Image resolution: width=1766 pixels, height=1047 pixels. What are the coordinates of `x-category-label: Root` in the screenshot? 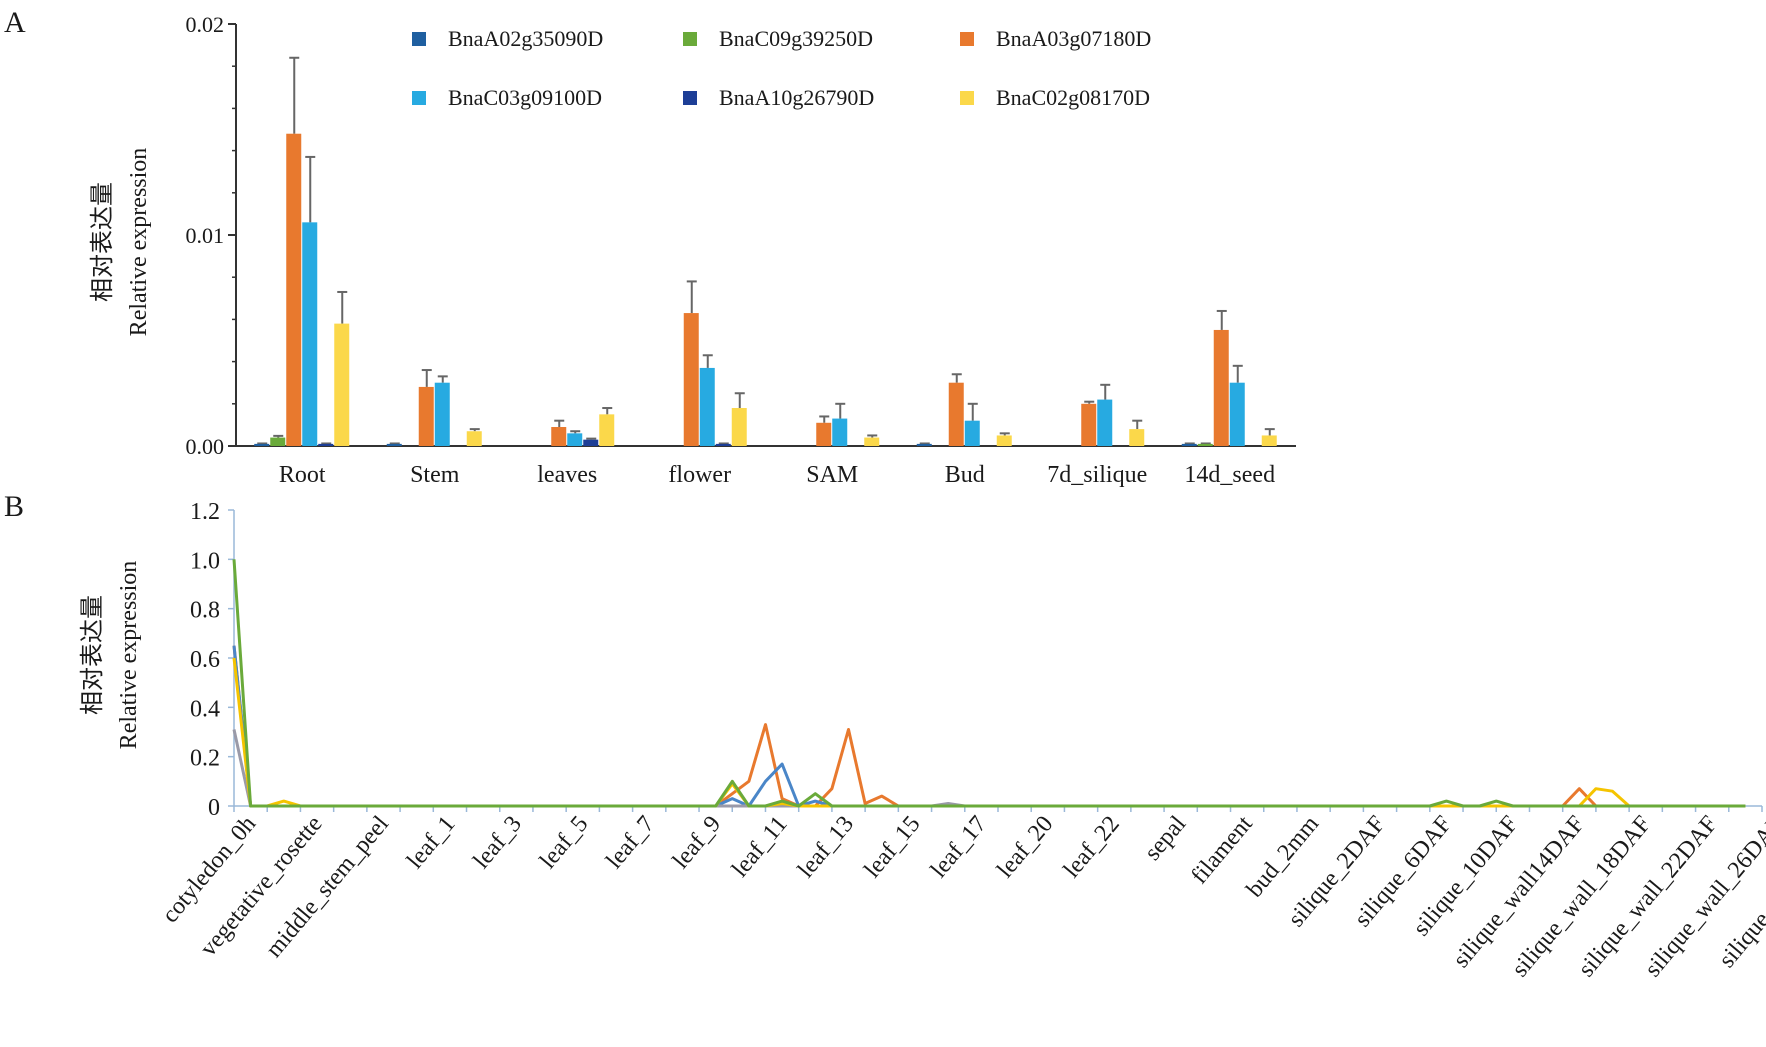 It's located at (302, 475).